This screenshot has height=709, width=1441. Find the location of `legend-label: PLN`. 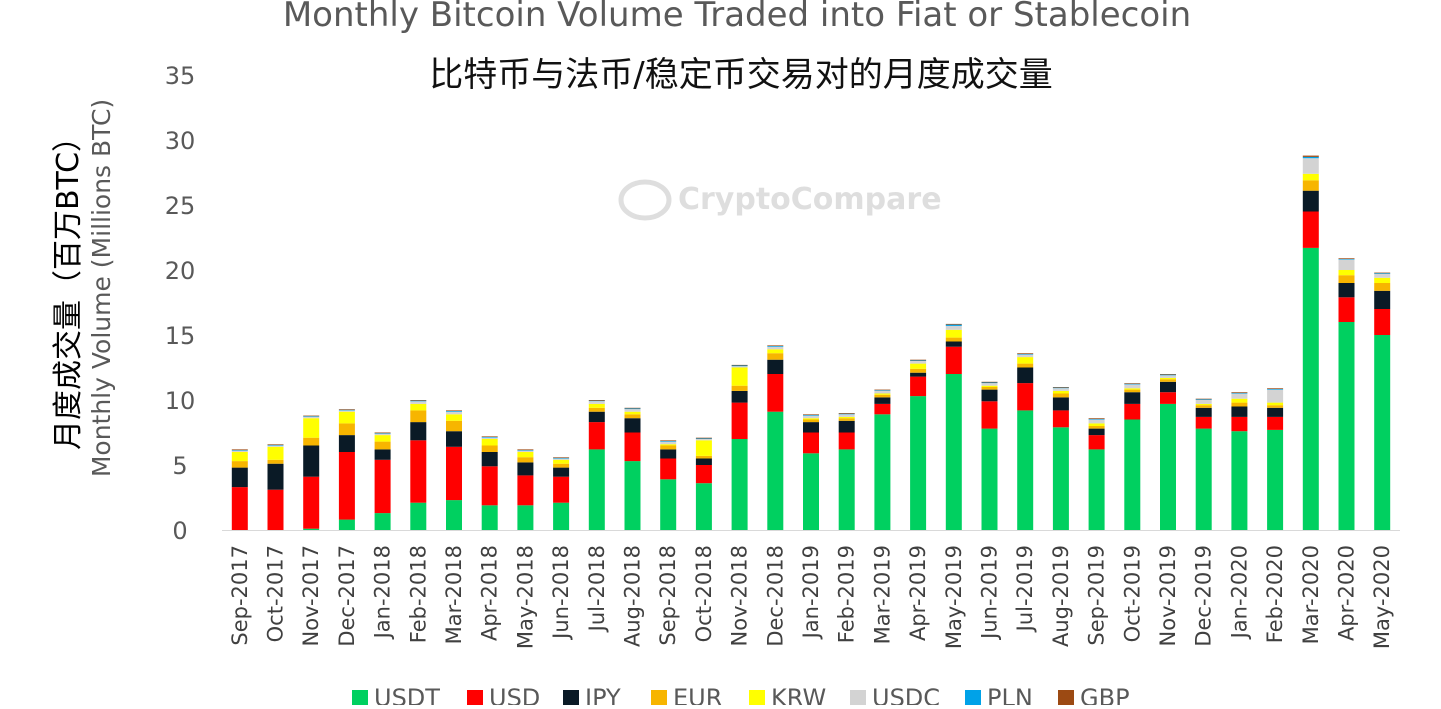

legend-label: PLN is located at coordinates (1010, 694).